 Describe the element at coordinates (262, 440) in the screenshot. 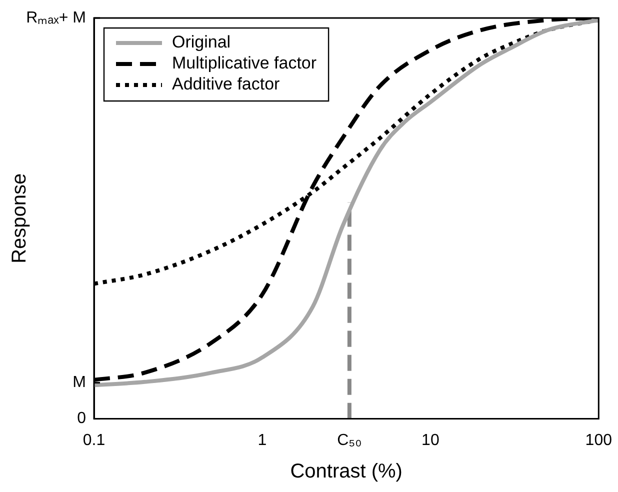

I see `x-tick-label: 1` at that location.